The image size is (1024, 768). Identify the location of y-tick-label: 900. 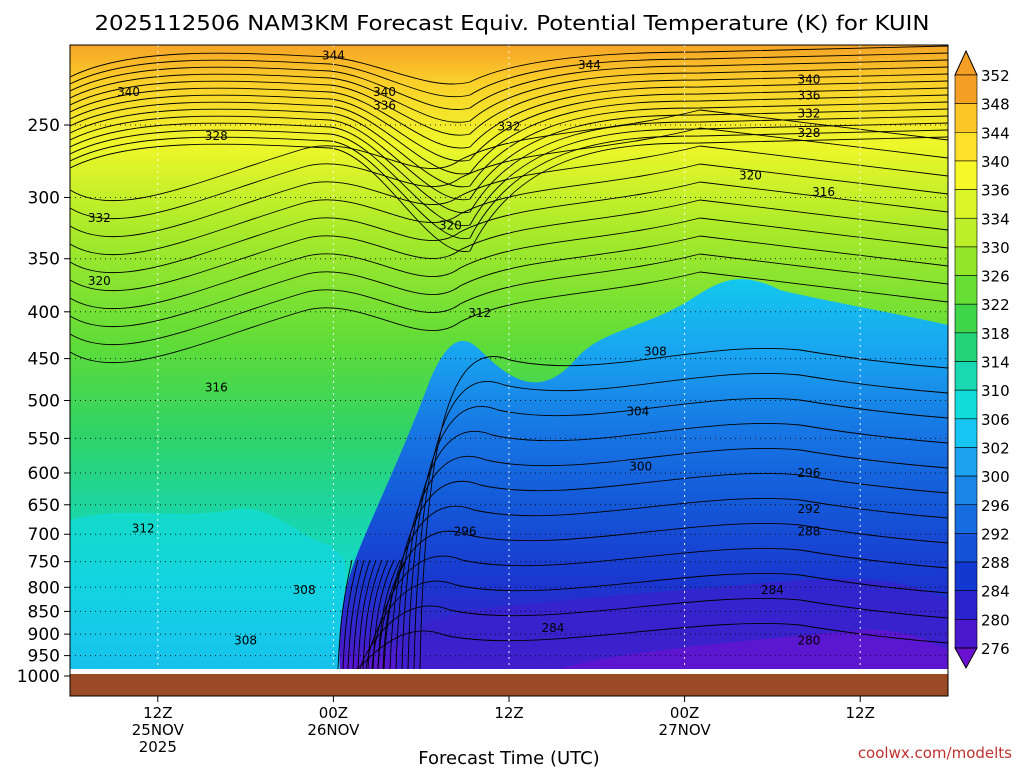
(44, 635).